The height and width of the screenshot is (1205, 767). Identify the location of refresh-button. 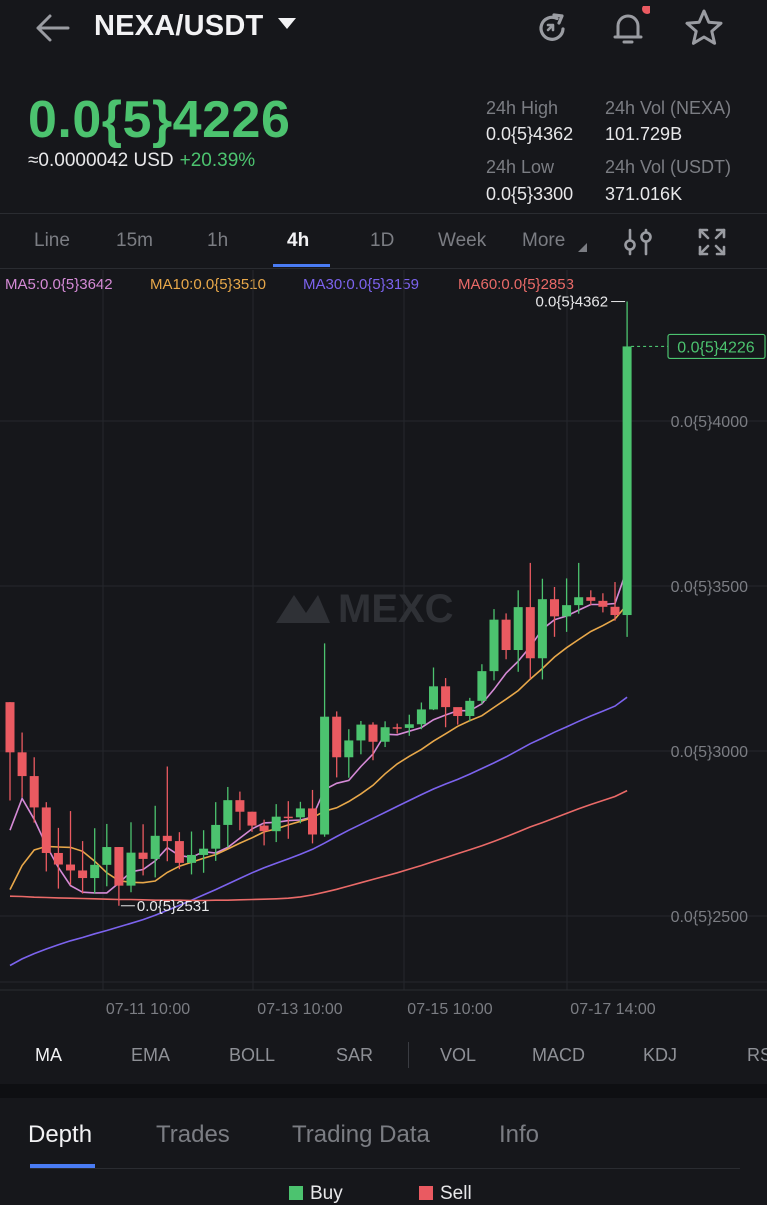
(552, 28).